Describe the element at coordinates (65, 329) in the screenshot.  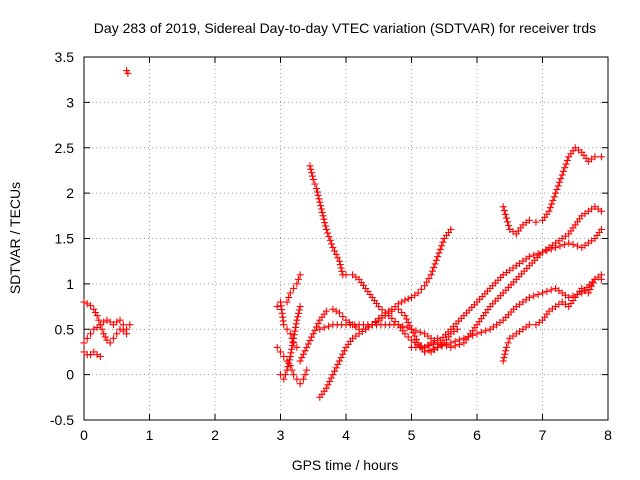
I see `y-tick-label: 0.5` at that location.